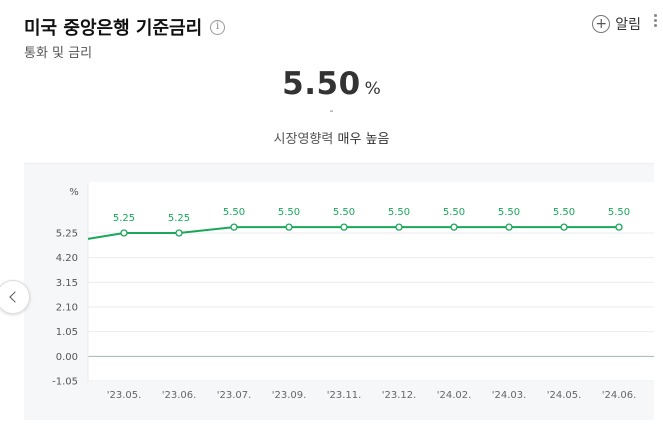 The image size is (663, 424). I want to click on rate-change: -, so click(331, 110).